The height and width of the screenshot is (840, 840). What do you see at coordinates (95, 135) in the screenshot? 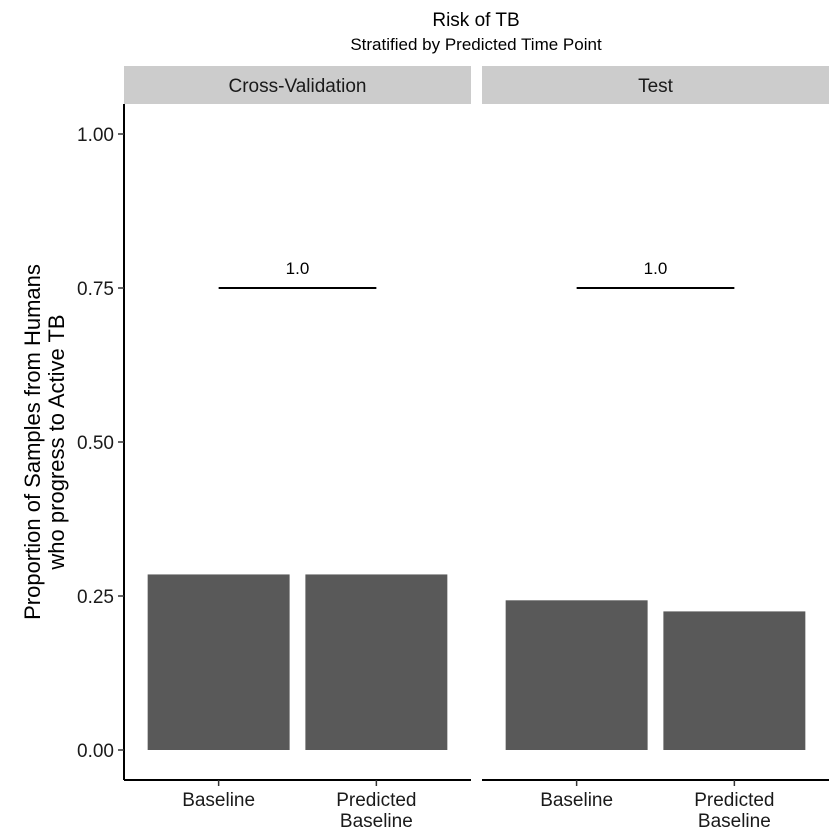
I see `y-tick-label: 1.00` at bounding box center [95, 135].